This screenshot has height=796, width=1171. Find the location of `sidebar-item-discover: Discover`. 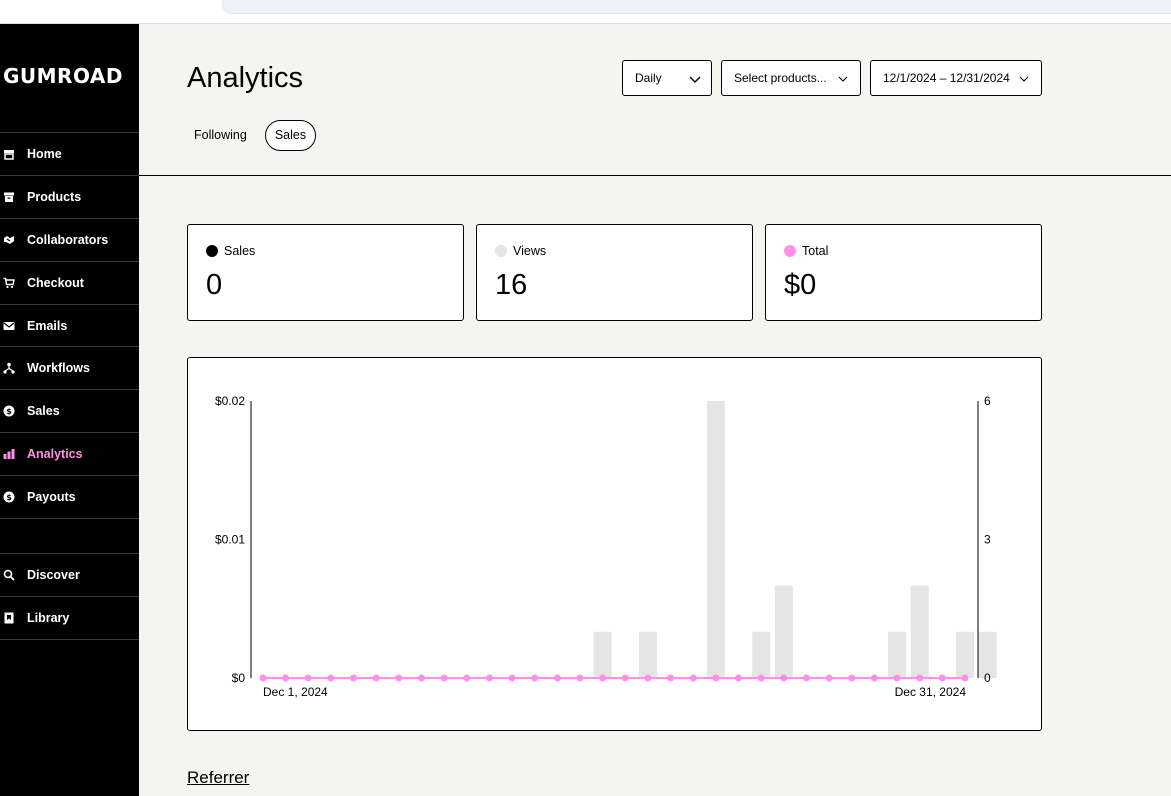

sidebar-item-discover: Discover is located at coordinates (69, 575).